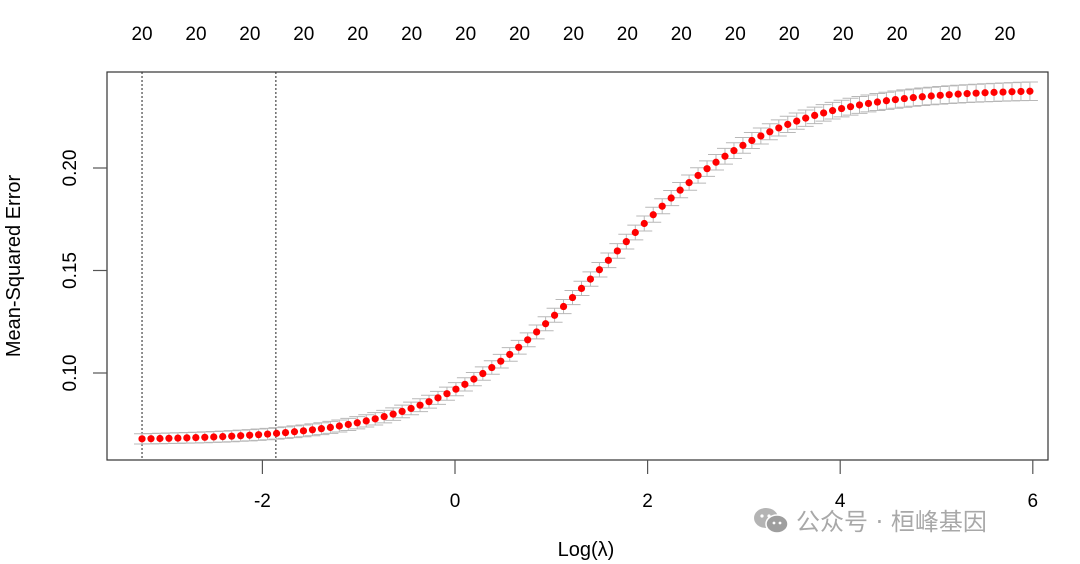 The image size is (1080, 564). Describe the element at coordinates (83, 271) in the screenshot. I see `y-axis: 0.10 0.15 0.20` at that location.